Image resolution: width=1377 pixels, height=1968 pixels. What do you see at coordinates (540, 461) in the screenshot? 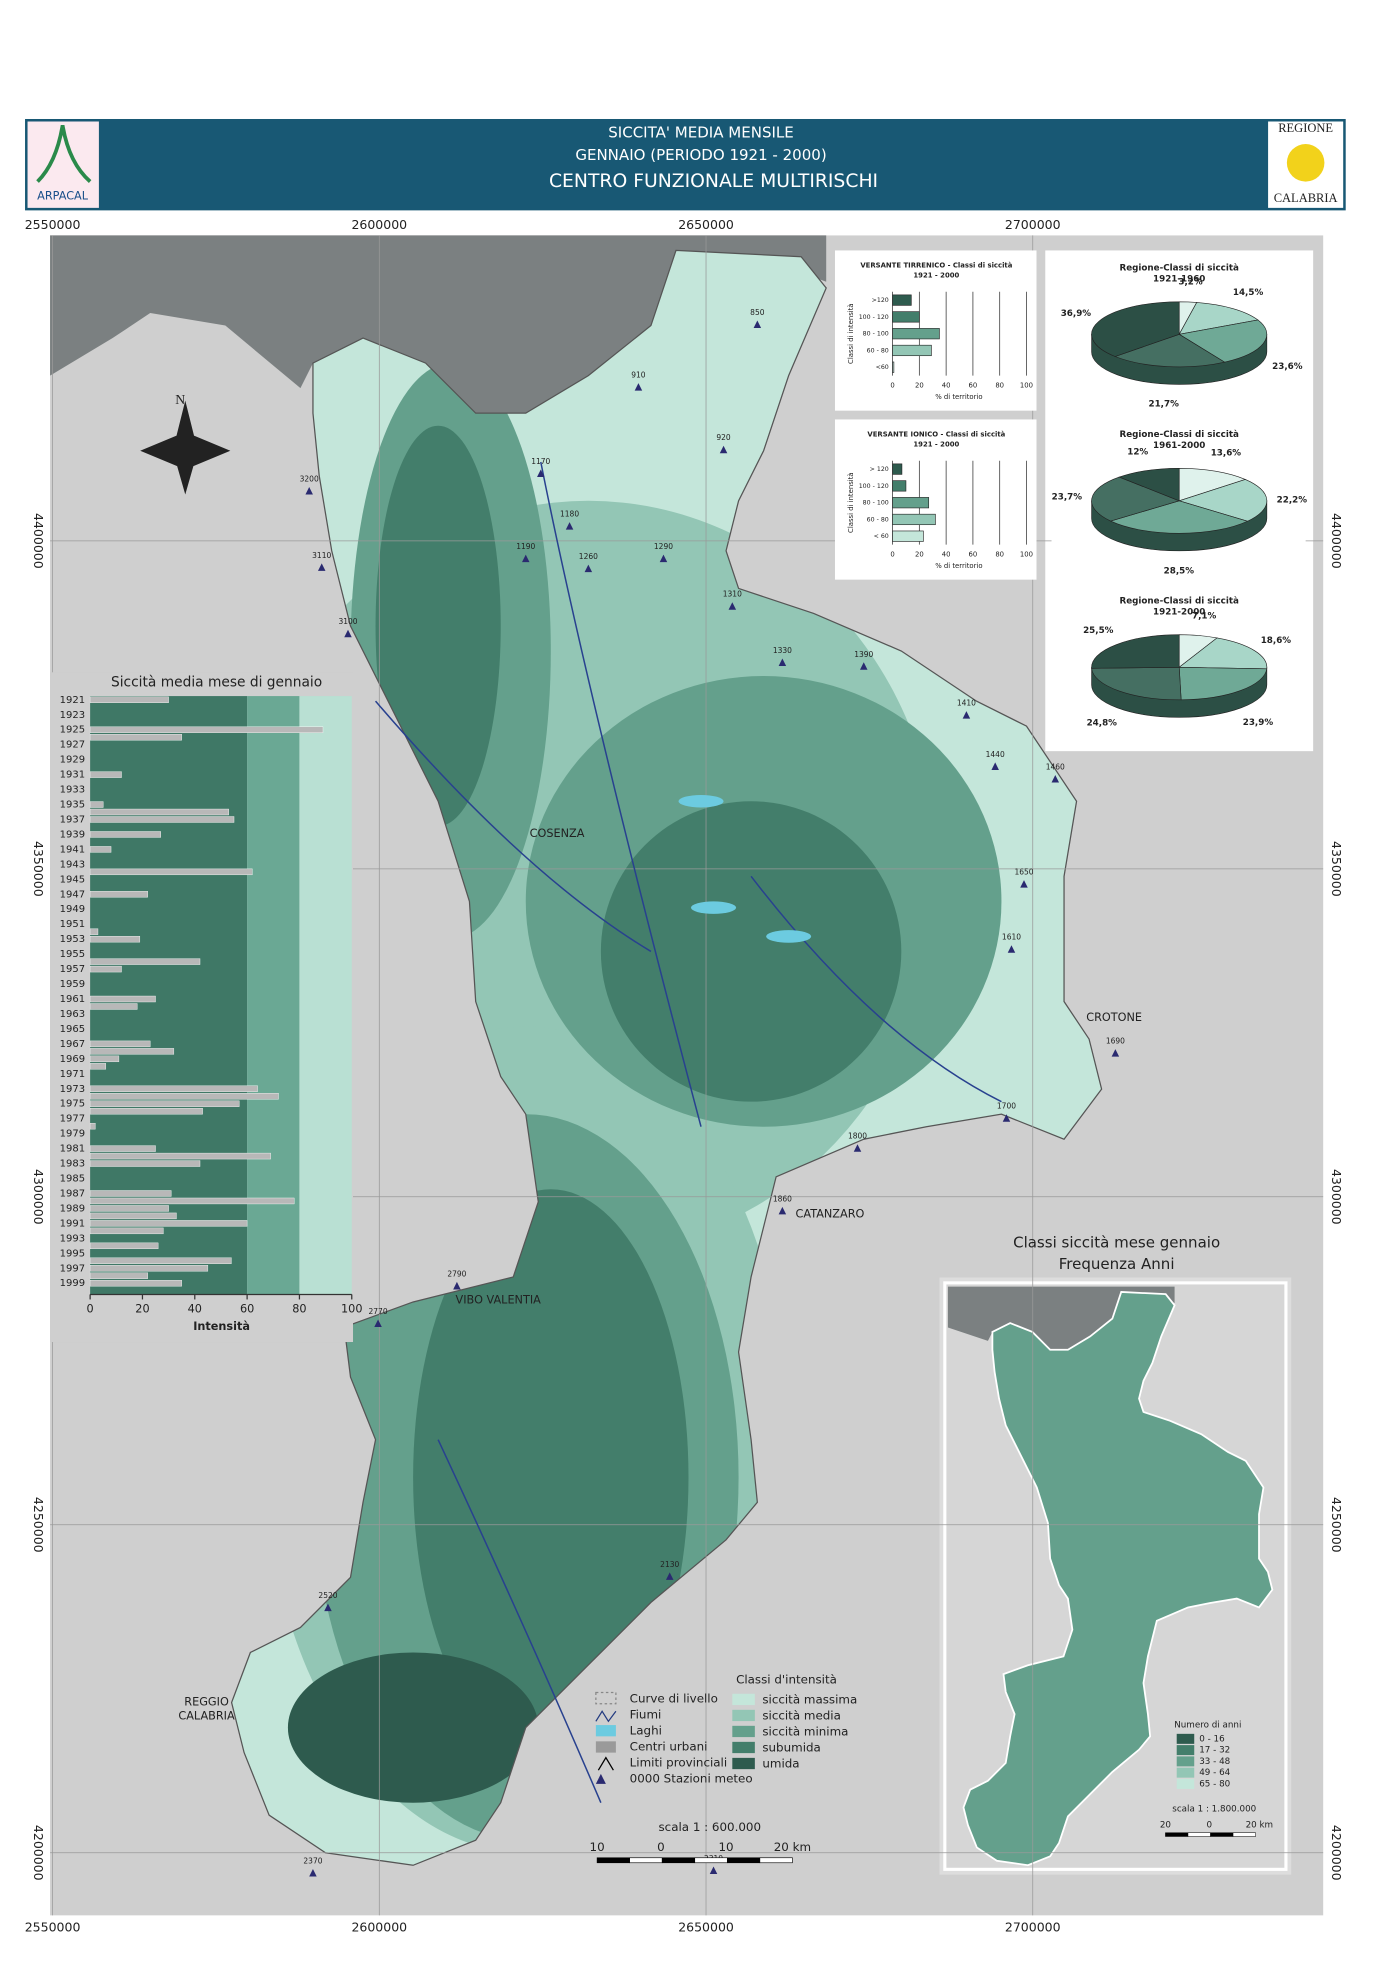
I see `station-label: 1170` at bounding box center [540, 461].